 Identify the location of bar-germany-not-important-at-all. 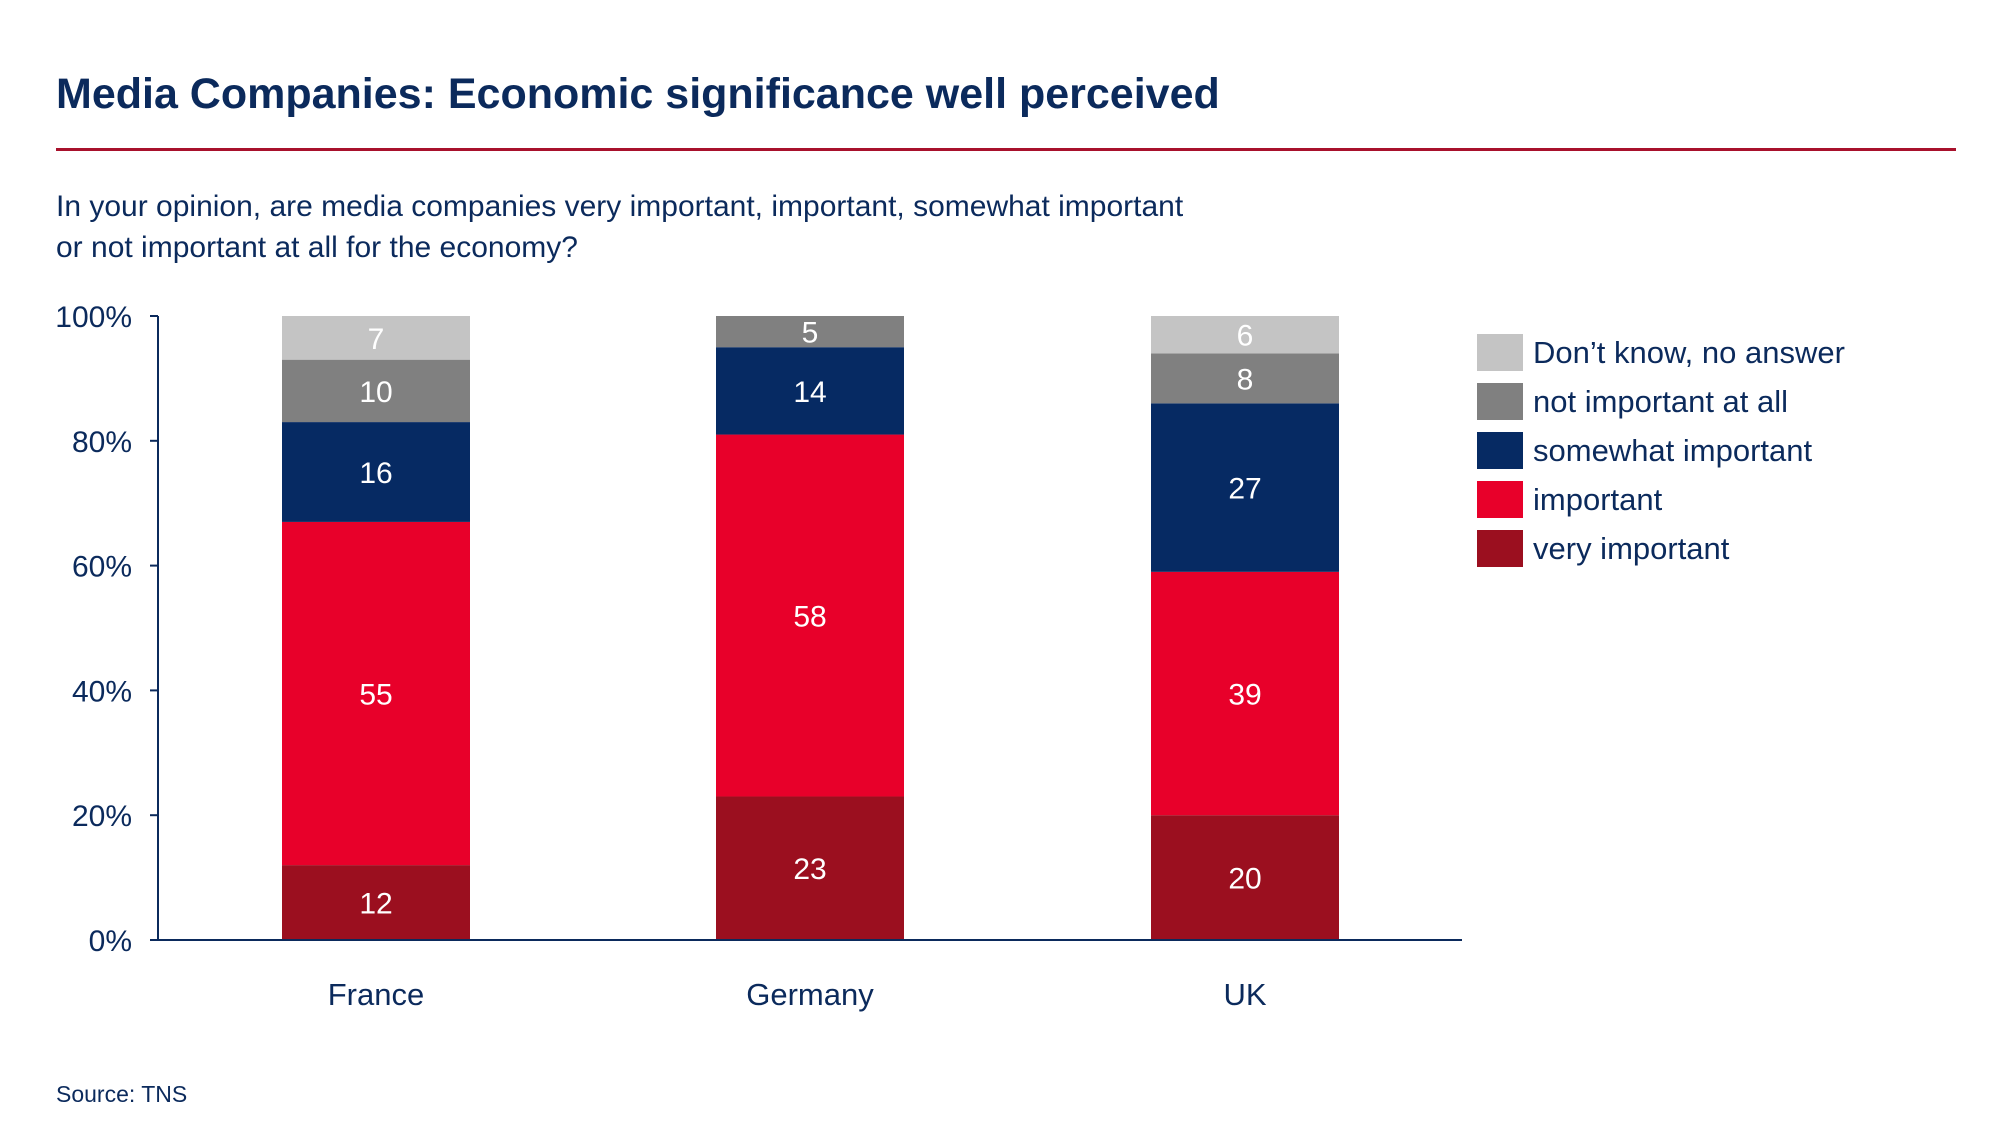
(810, 332).